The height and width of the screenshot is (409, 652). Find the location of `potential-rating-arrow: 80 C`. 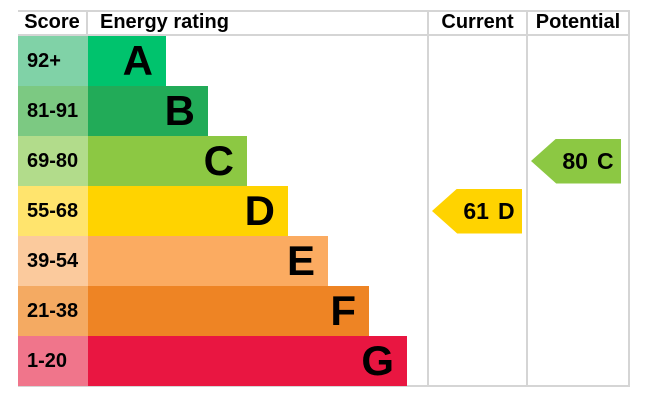

potential-rating-arrow: 80 C is located at coordinates (576, 161).